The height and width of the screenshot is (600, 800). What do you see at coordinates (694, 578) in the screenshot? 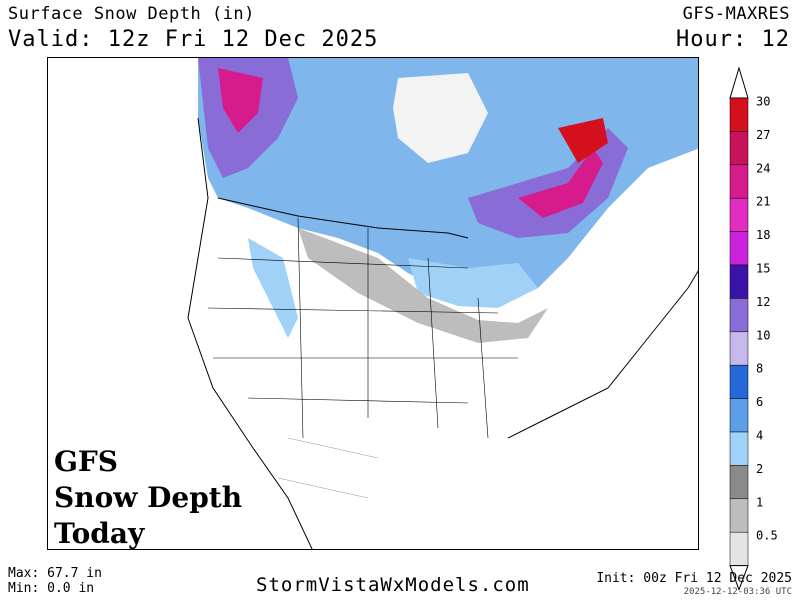
I see `init-time: Init: 00z Fri 12 Dec 2025` at bounding box center [694, 578].